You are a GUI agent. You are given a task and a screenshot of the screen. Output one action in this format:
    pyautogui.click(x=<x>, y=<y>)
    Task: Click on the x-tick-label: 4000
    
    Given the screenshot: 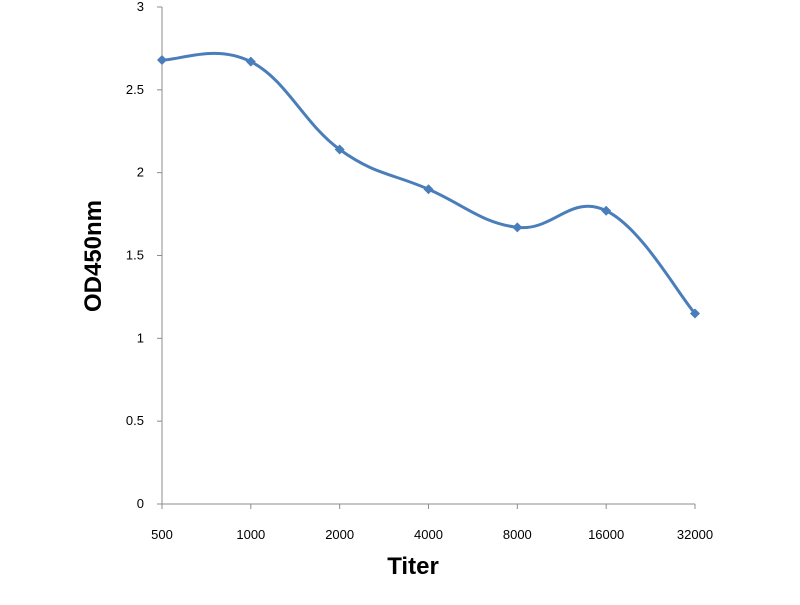 What is the action you would take?
    pyautogui.click(x=428, y=534)
    